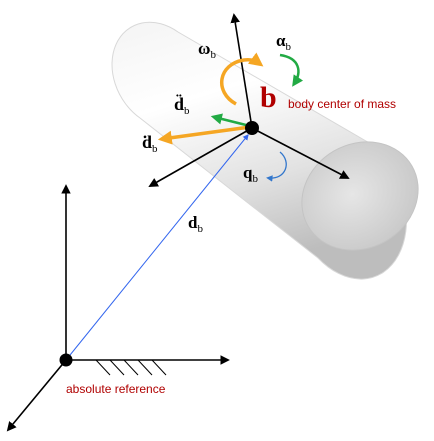  I want to click on body-x-axis, so click(300, 153).